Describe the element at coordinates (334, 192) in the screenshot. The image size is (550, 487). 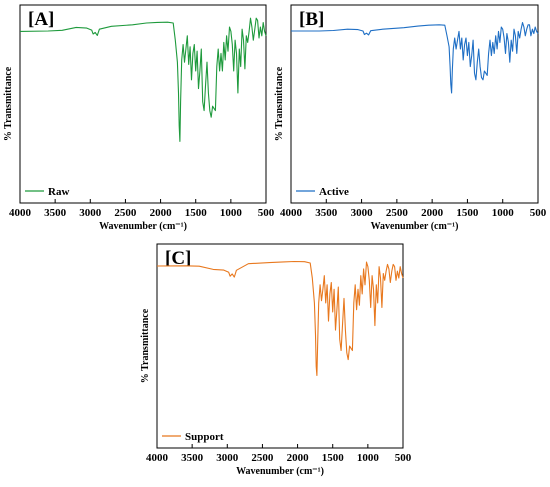
I see `legend-label: Active` at that location.